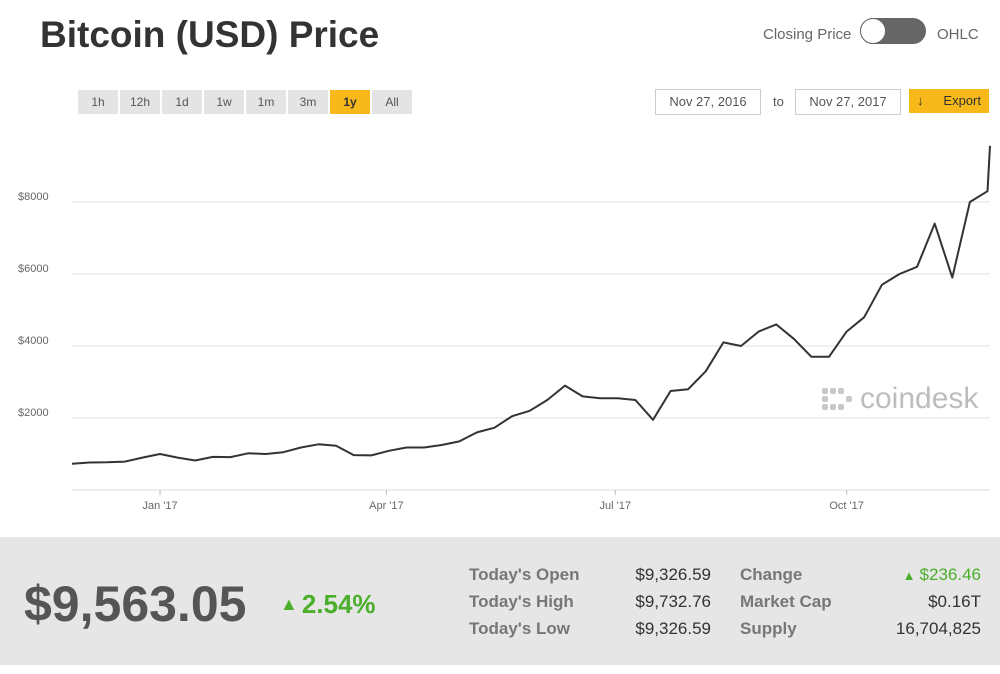  Describe the element at coordinates (33, 413) in the screenshot. I see `y-tick-label: $2000` at that location.